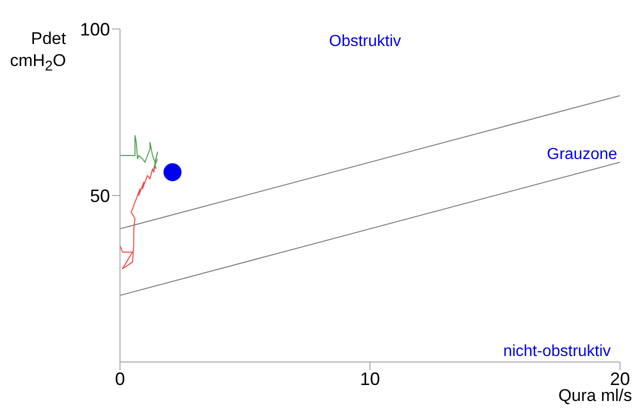  What do you see at coordinates (620, 378) in the screenshot?
I see `x-tick-label: 20` at bounding box center [620, 378].